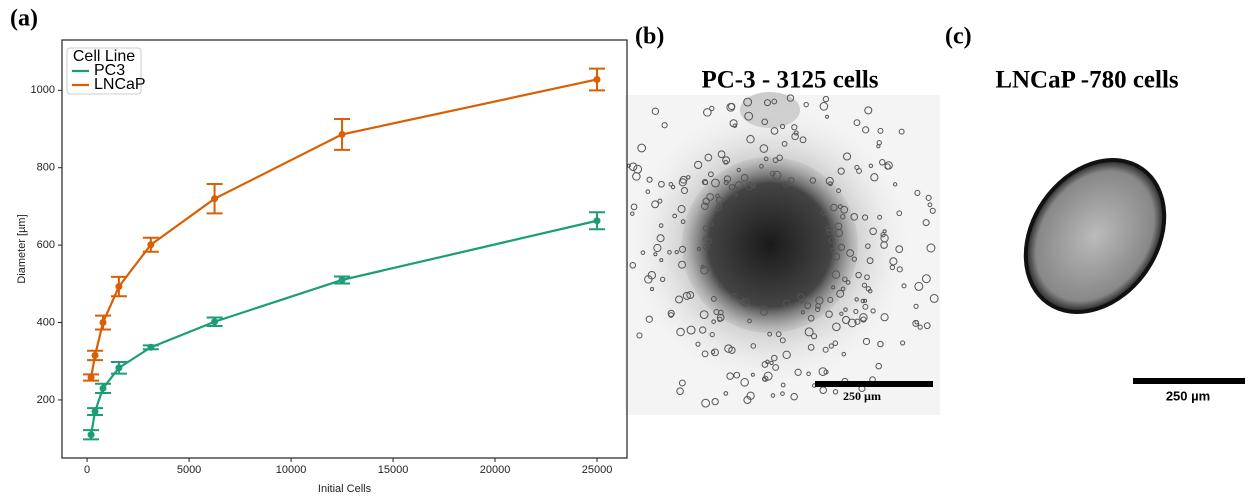 The height and width of the screenshot is (497, 1250). What do you see at coordinates (120, 84) in the screenshot?
I see `legend-label: LNCaP` at bounding box center [120, 84].